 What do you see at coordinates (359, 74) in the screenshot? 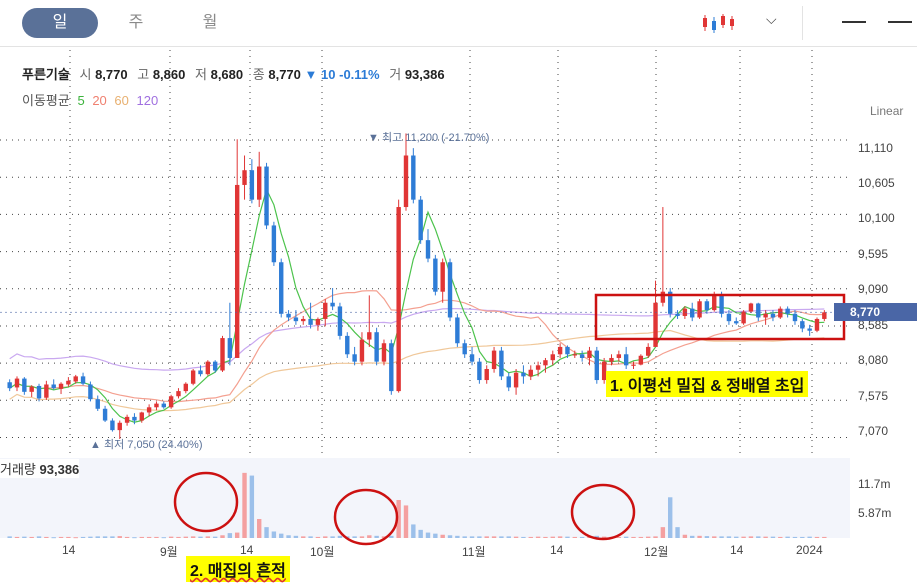
I see `change-pct: -0.11%` at bounding box center [359, 74].